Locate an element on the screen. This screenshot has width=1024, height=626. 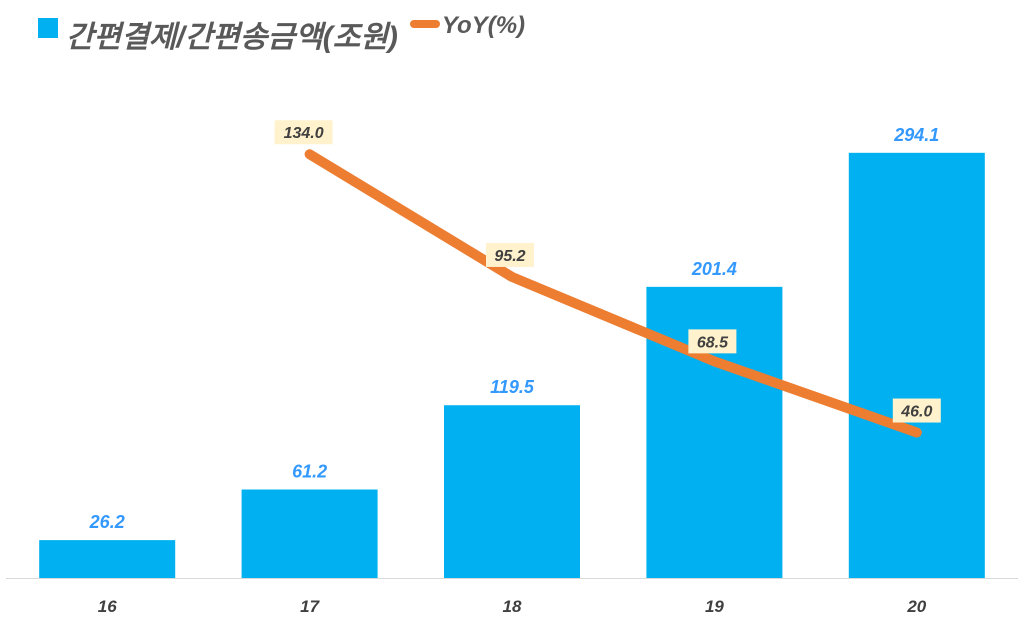
x-tick-label: 18 is located at coordinates (512, 606).